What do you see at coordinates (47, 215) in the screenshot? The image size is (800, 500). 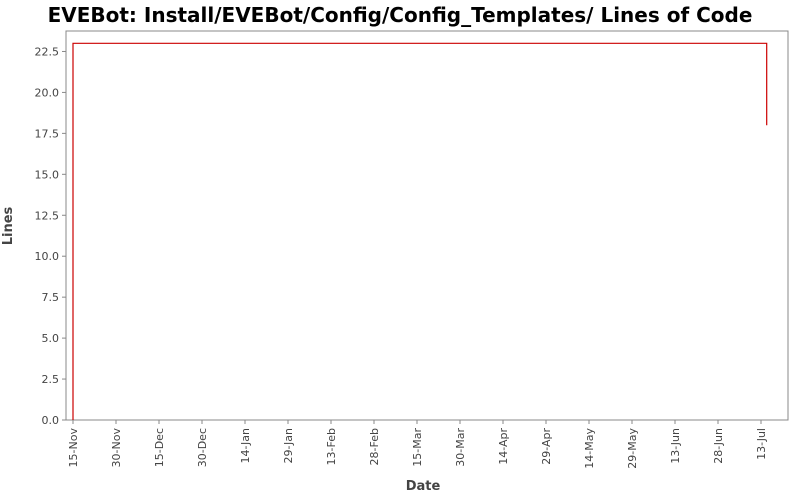 I see `y-tick-label: 12.5` at bounding box center [47, 215].